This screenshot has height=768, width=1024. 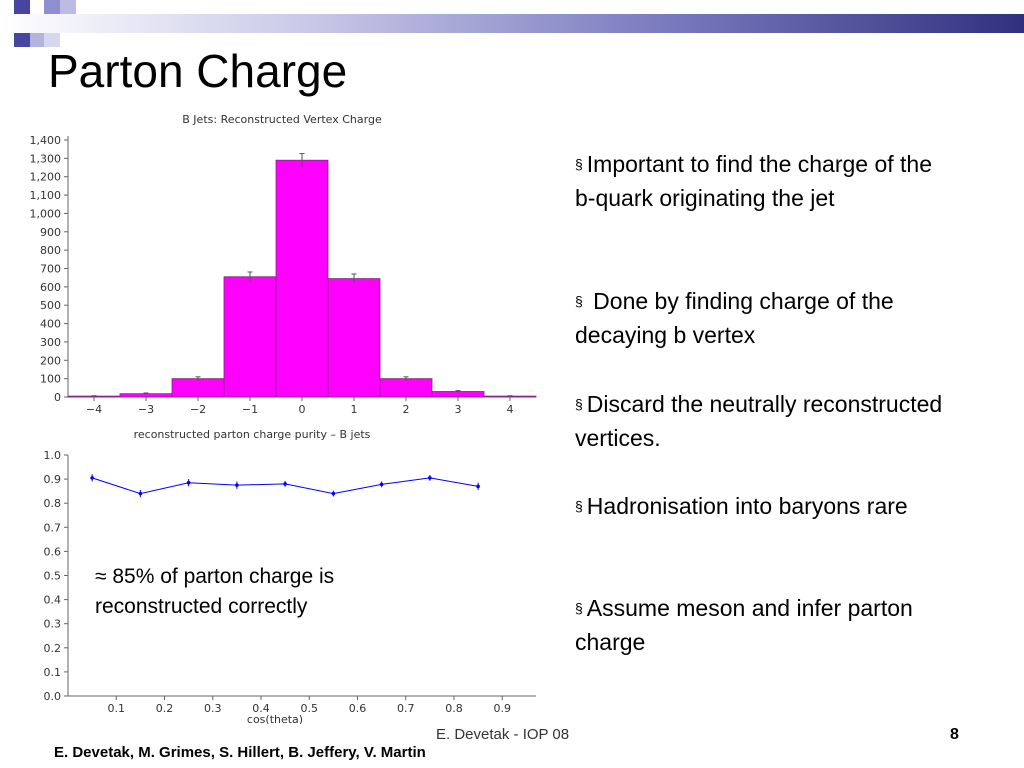 What do you see at coordinates (53, 479) in the screenshot?
I see `purity-y-tick-label: 0.9` at bounding box center [53, 479].